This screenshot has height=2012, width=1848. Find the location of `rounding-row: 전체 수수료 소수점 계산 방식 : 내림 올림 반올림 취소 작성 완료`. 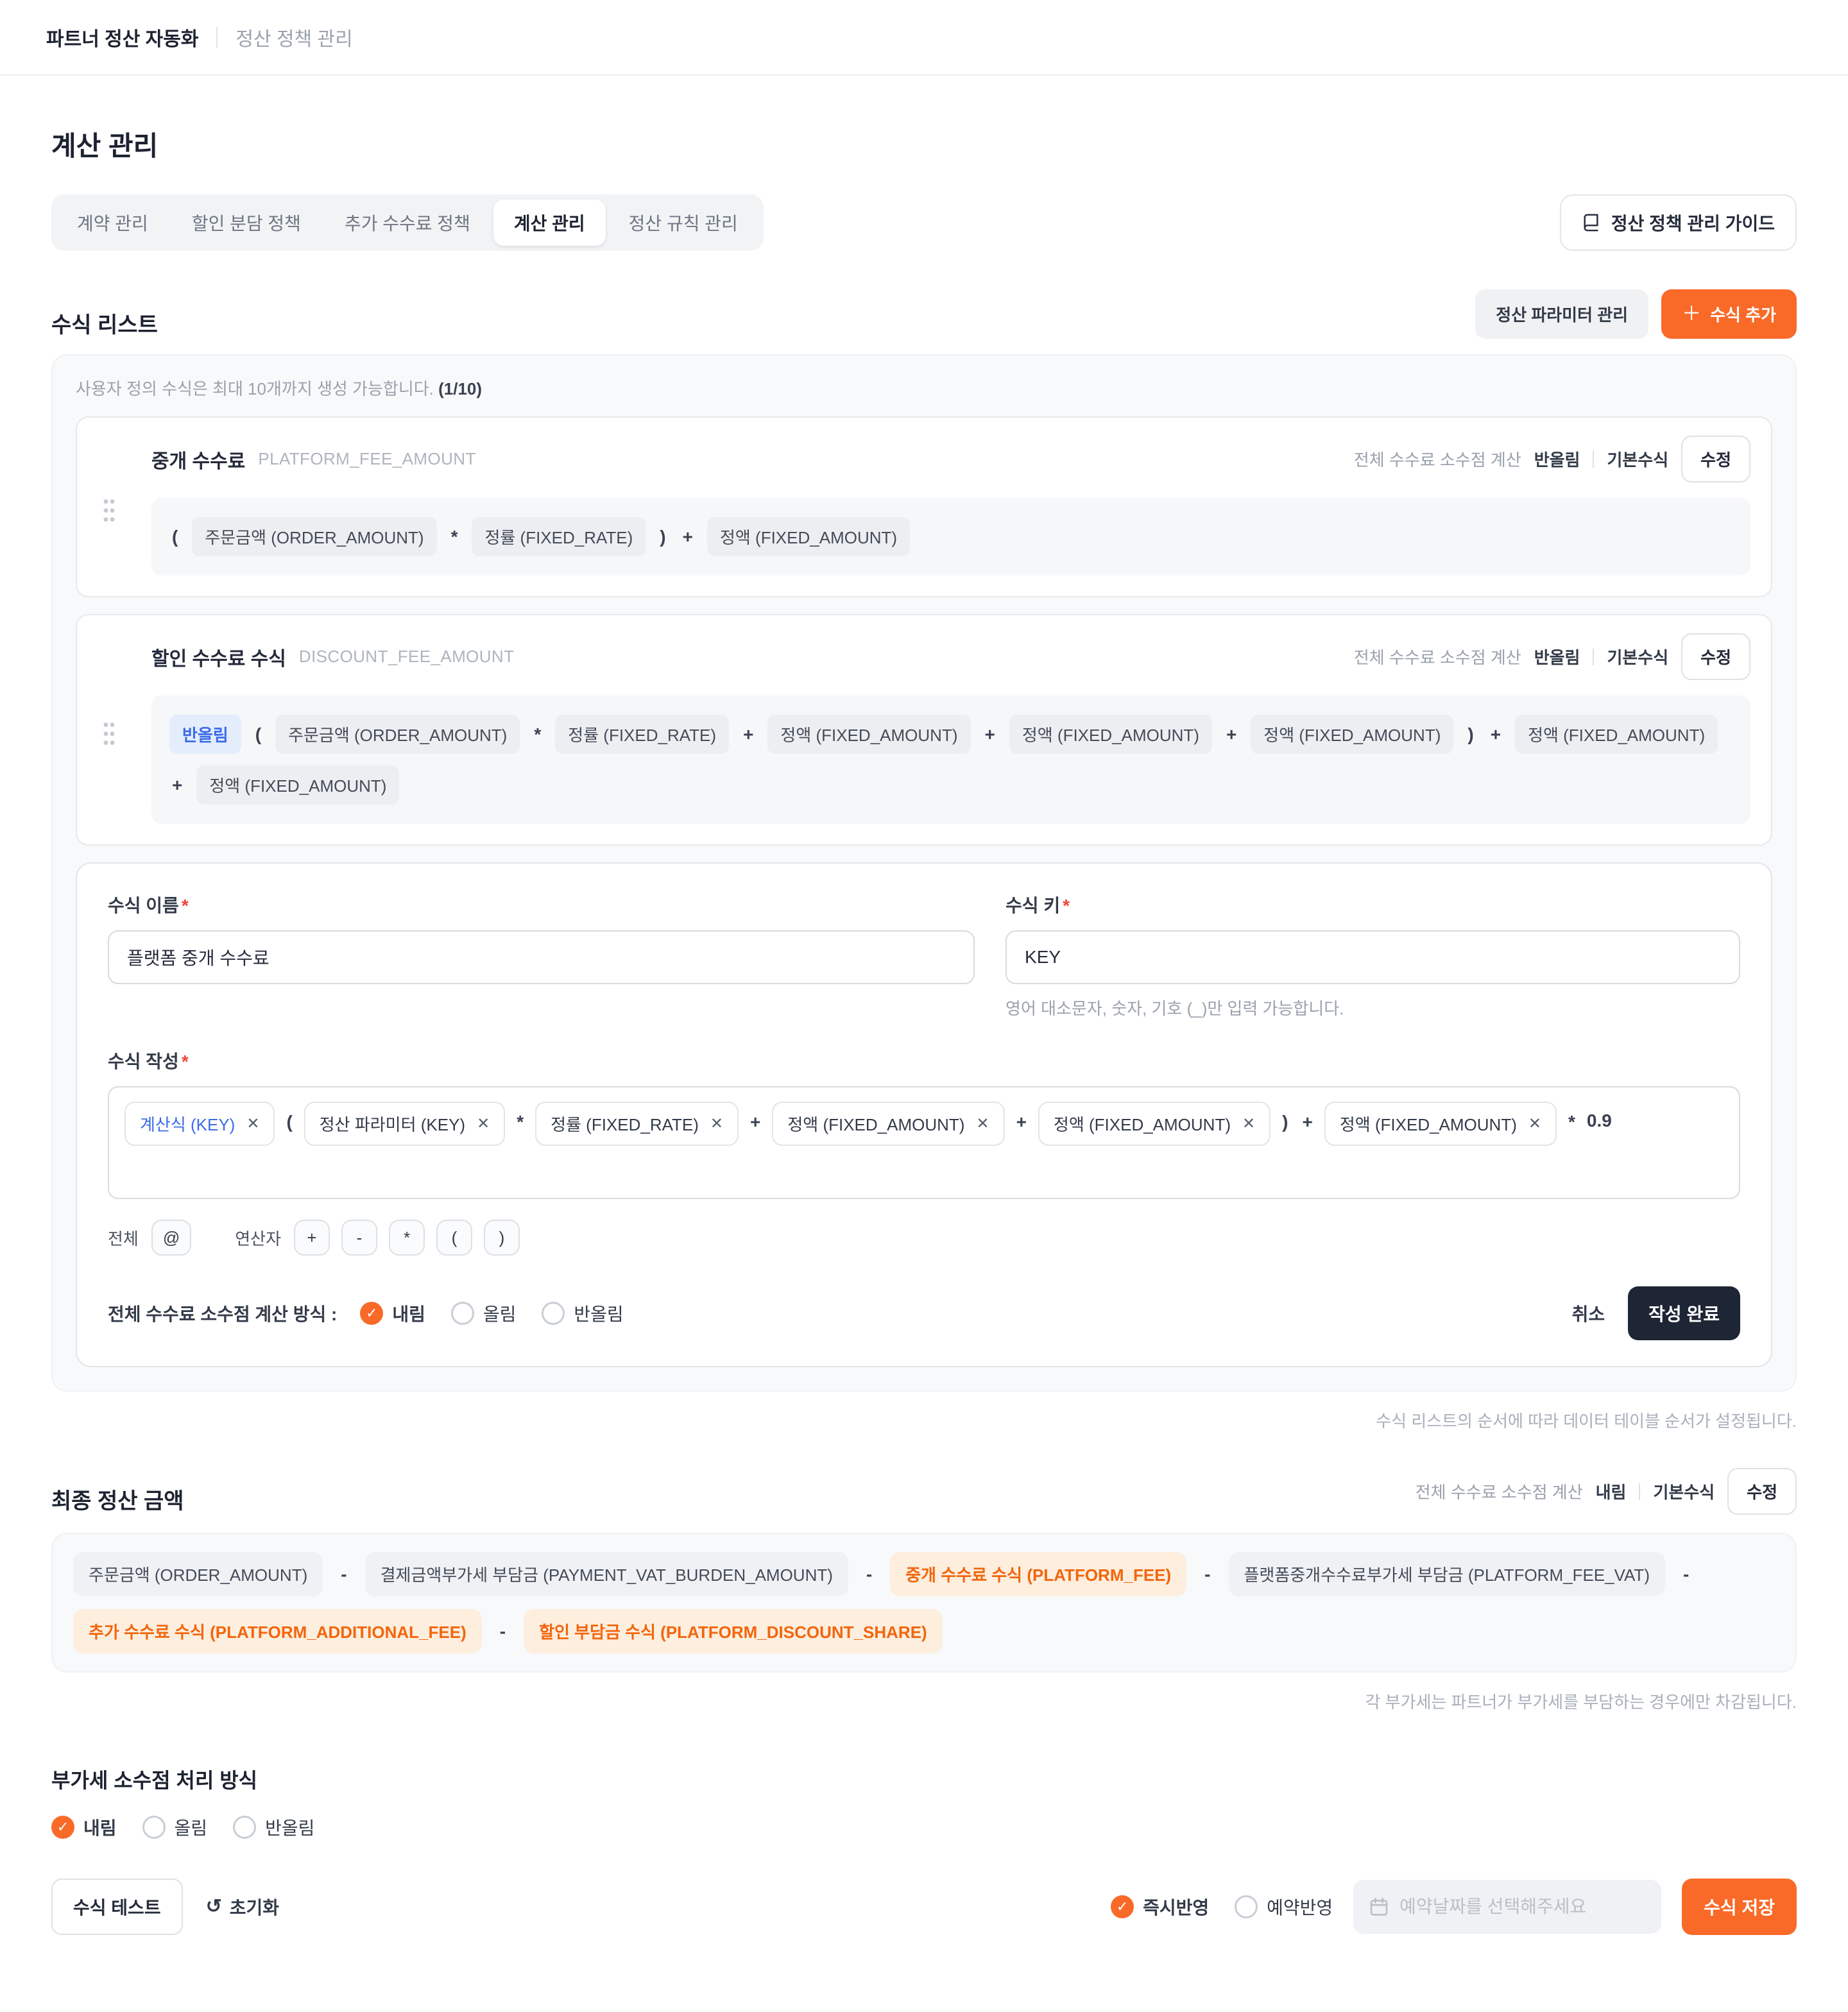

rounding-row: 전체 수수료 소수점 계산 방식 : 내림 올림 반올림 취소 작성 완료 is located at coordinates (924, 1313).